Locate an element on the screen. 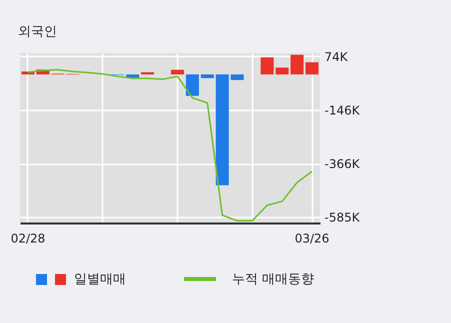  y-tick-label: -585K is located at coordinates (342, 217).